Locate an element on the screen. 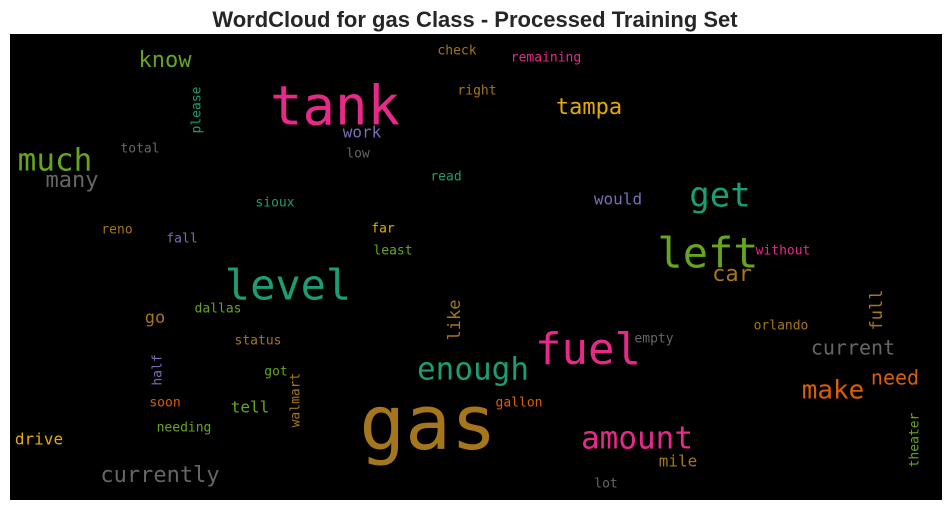  word: reno is located at coordinates (116, 230).